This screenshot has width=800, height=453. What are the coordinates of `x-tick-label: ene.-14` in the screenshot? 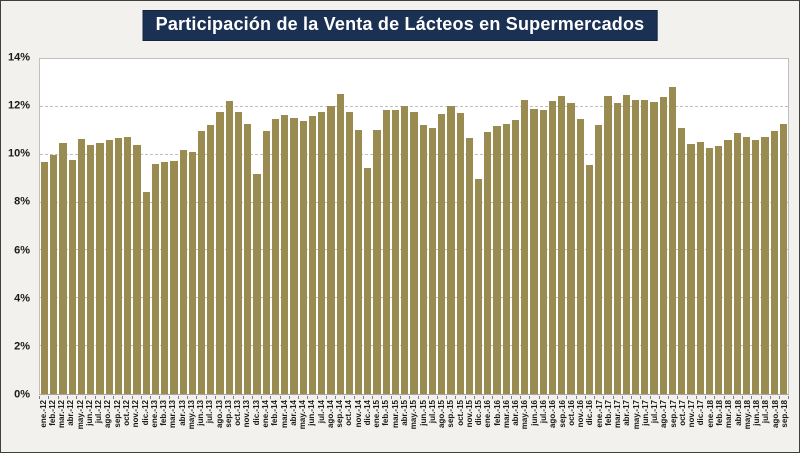 It's located at (265, 414).